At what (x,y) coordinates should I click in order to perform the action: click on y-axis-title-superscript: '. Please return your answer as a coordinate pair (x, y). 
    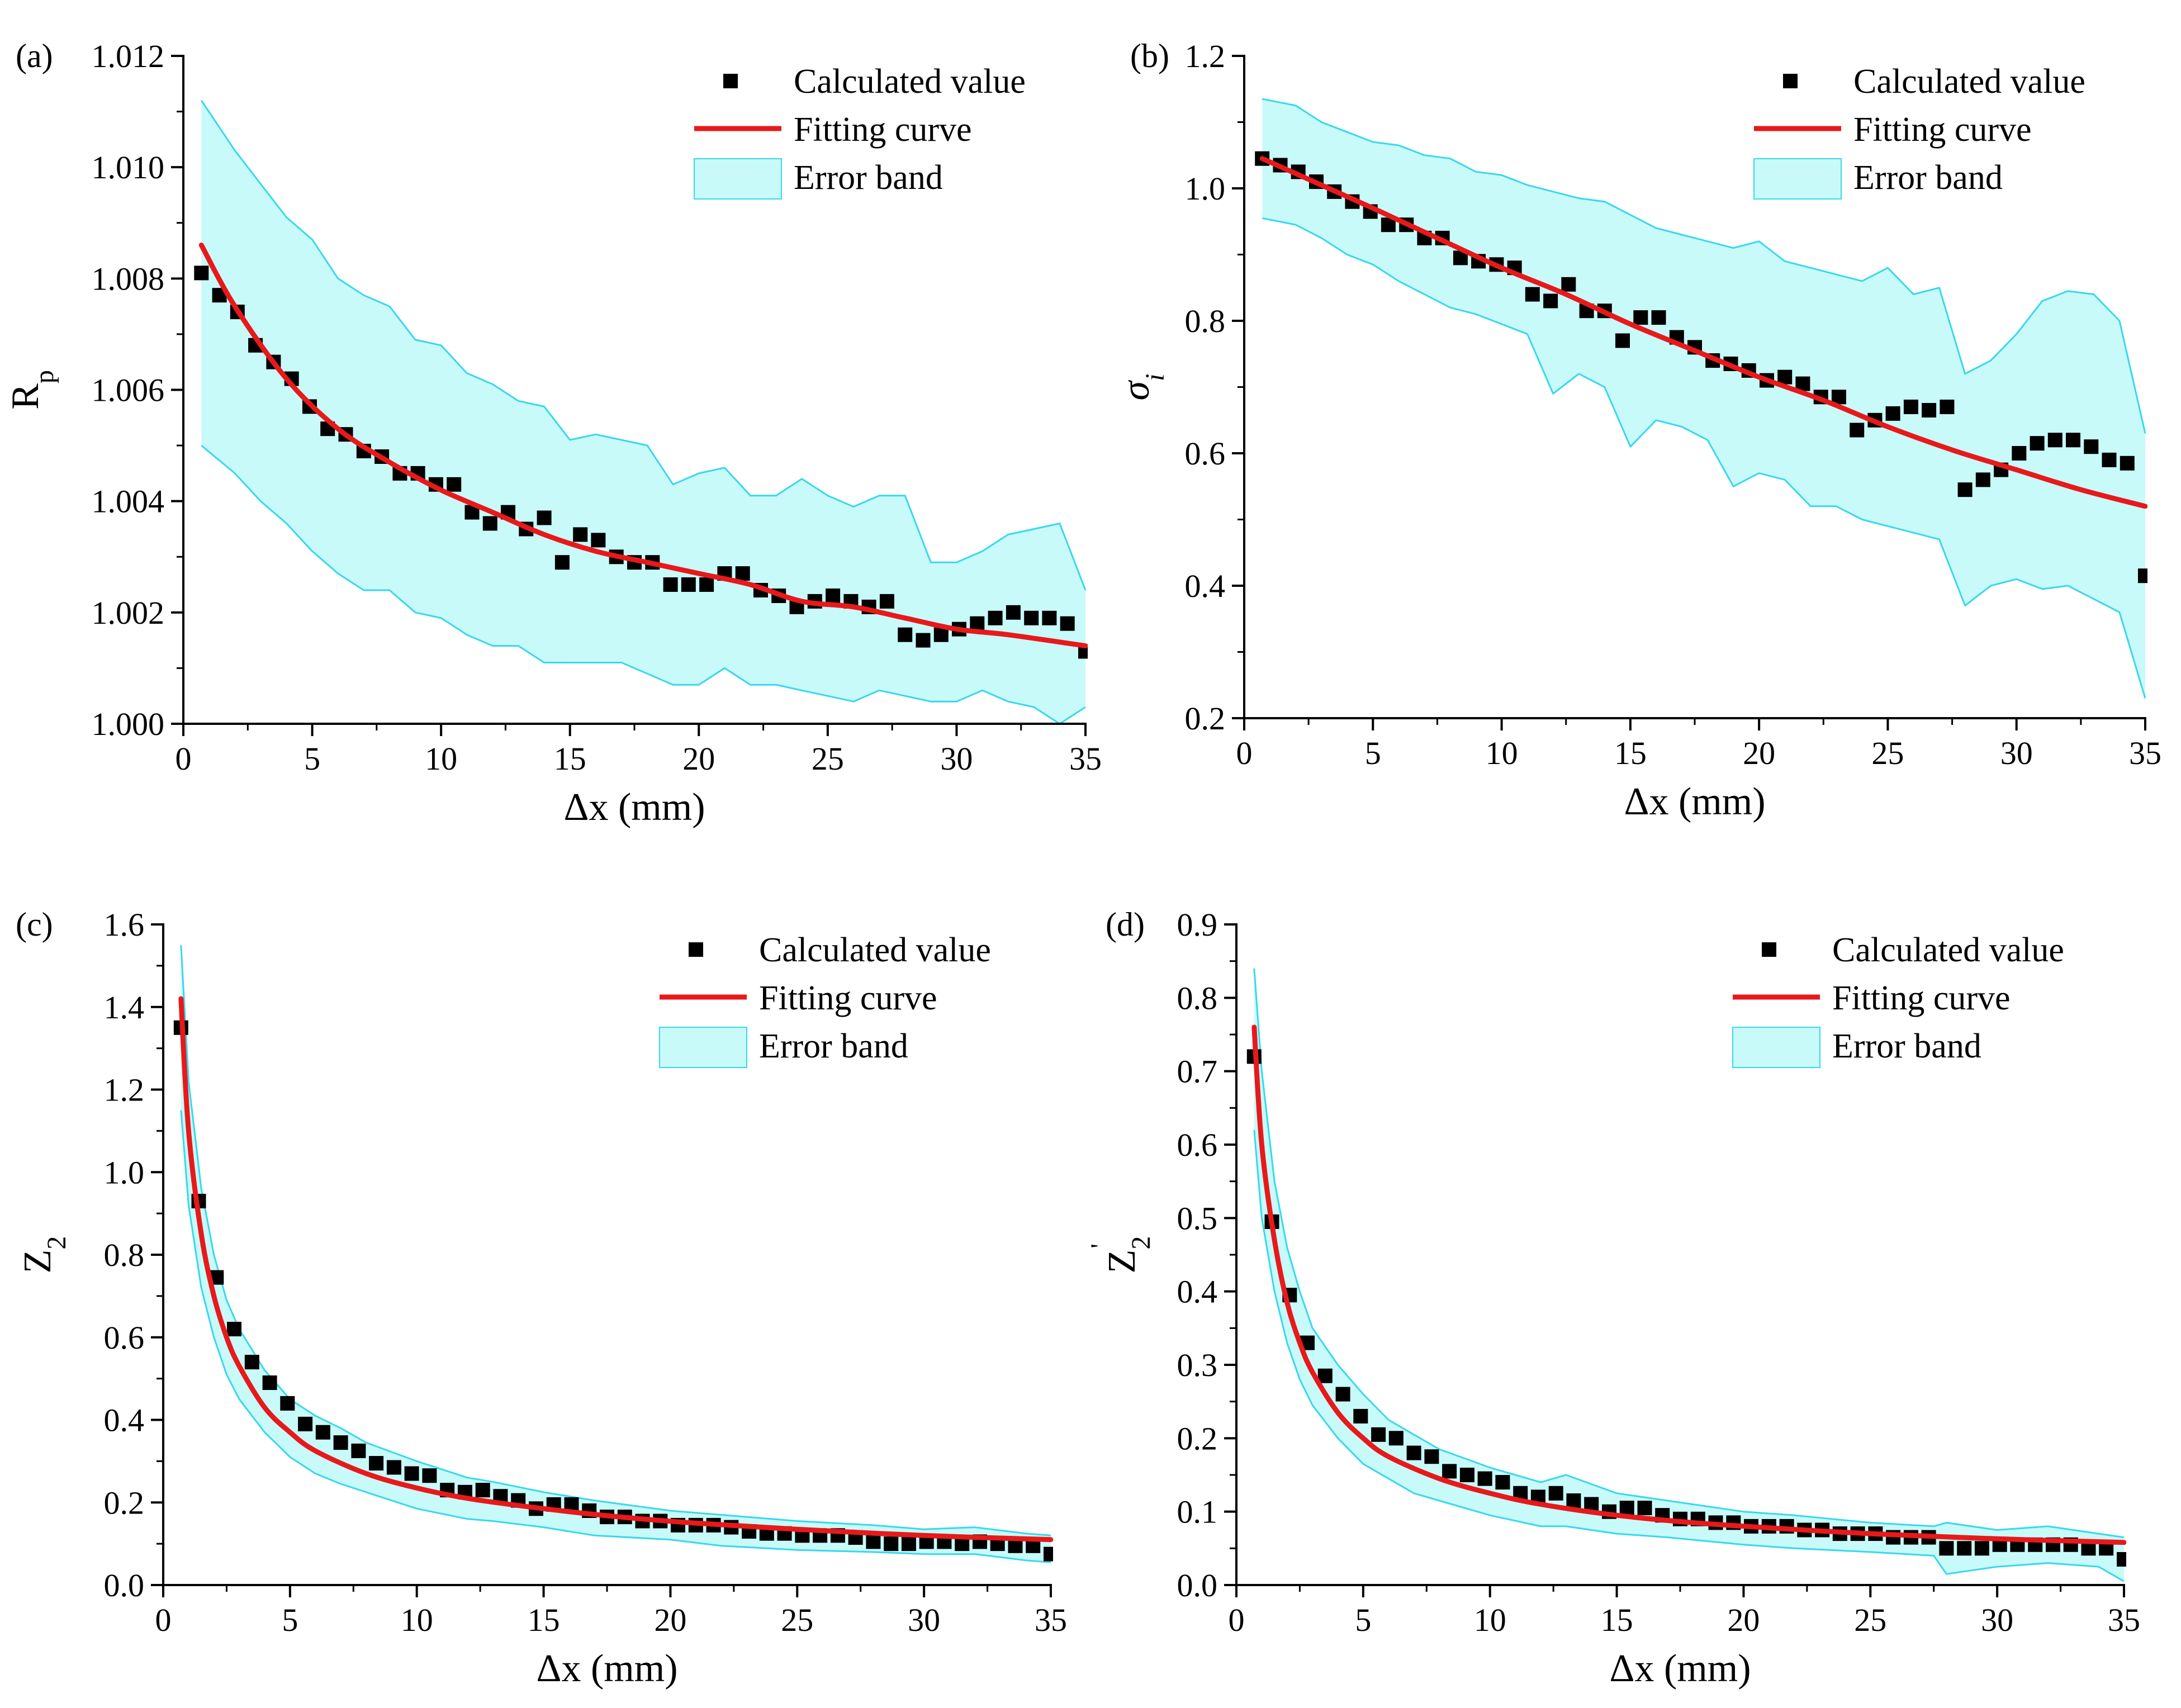
    Looking at the image, I should click on (1100, 1246).